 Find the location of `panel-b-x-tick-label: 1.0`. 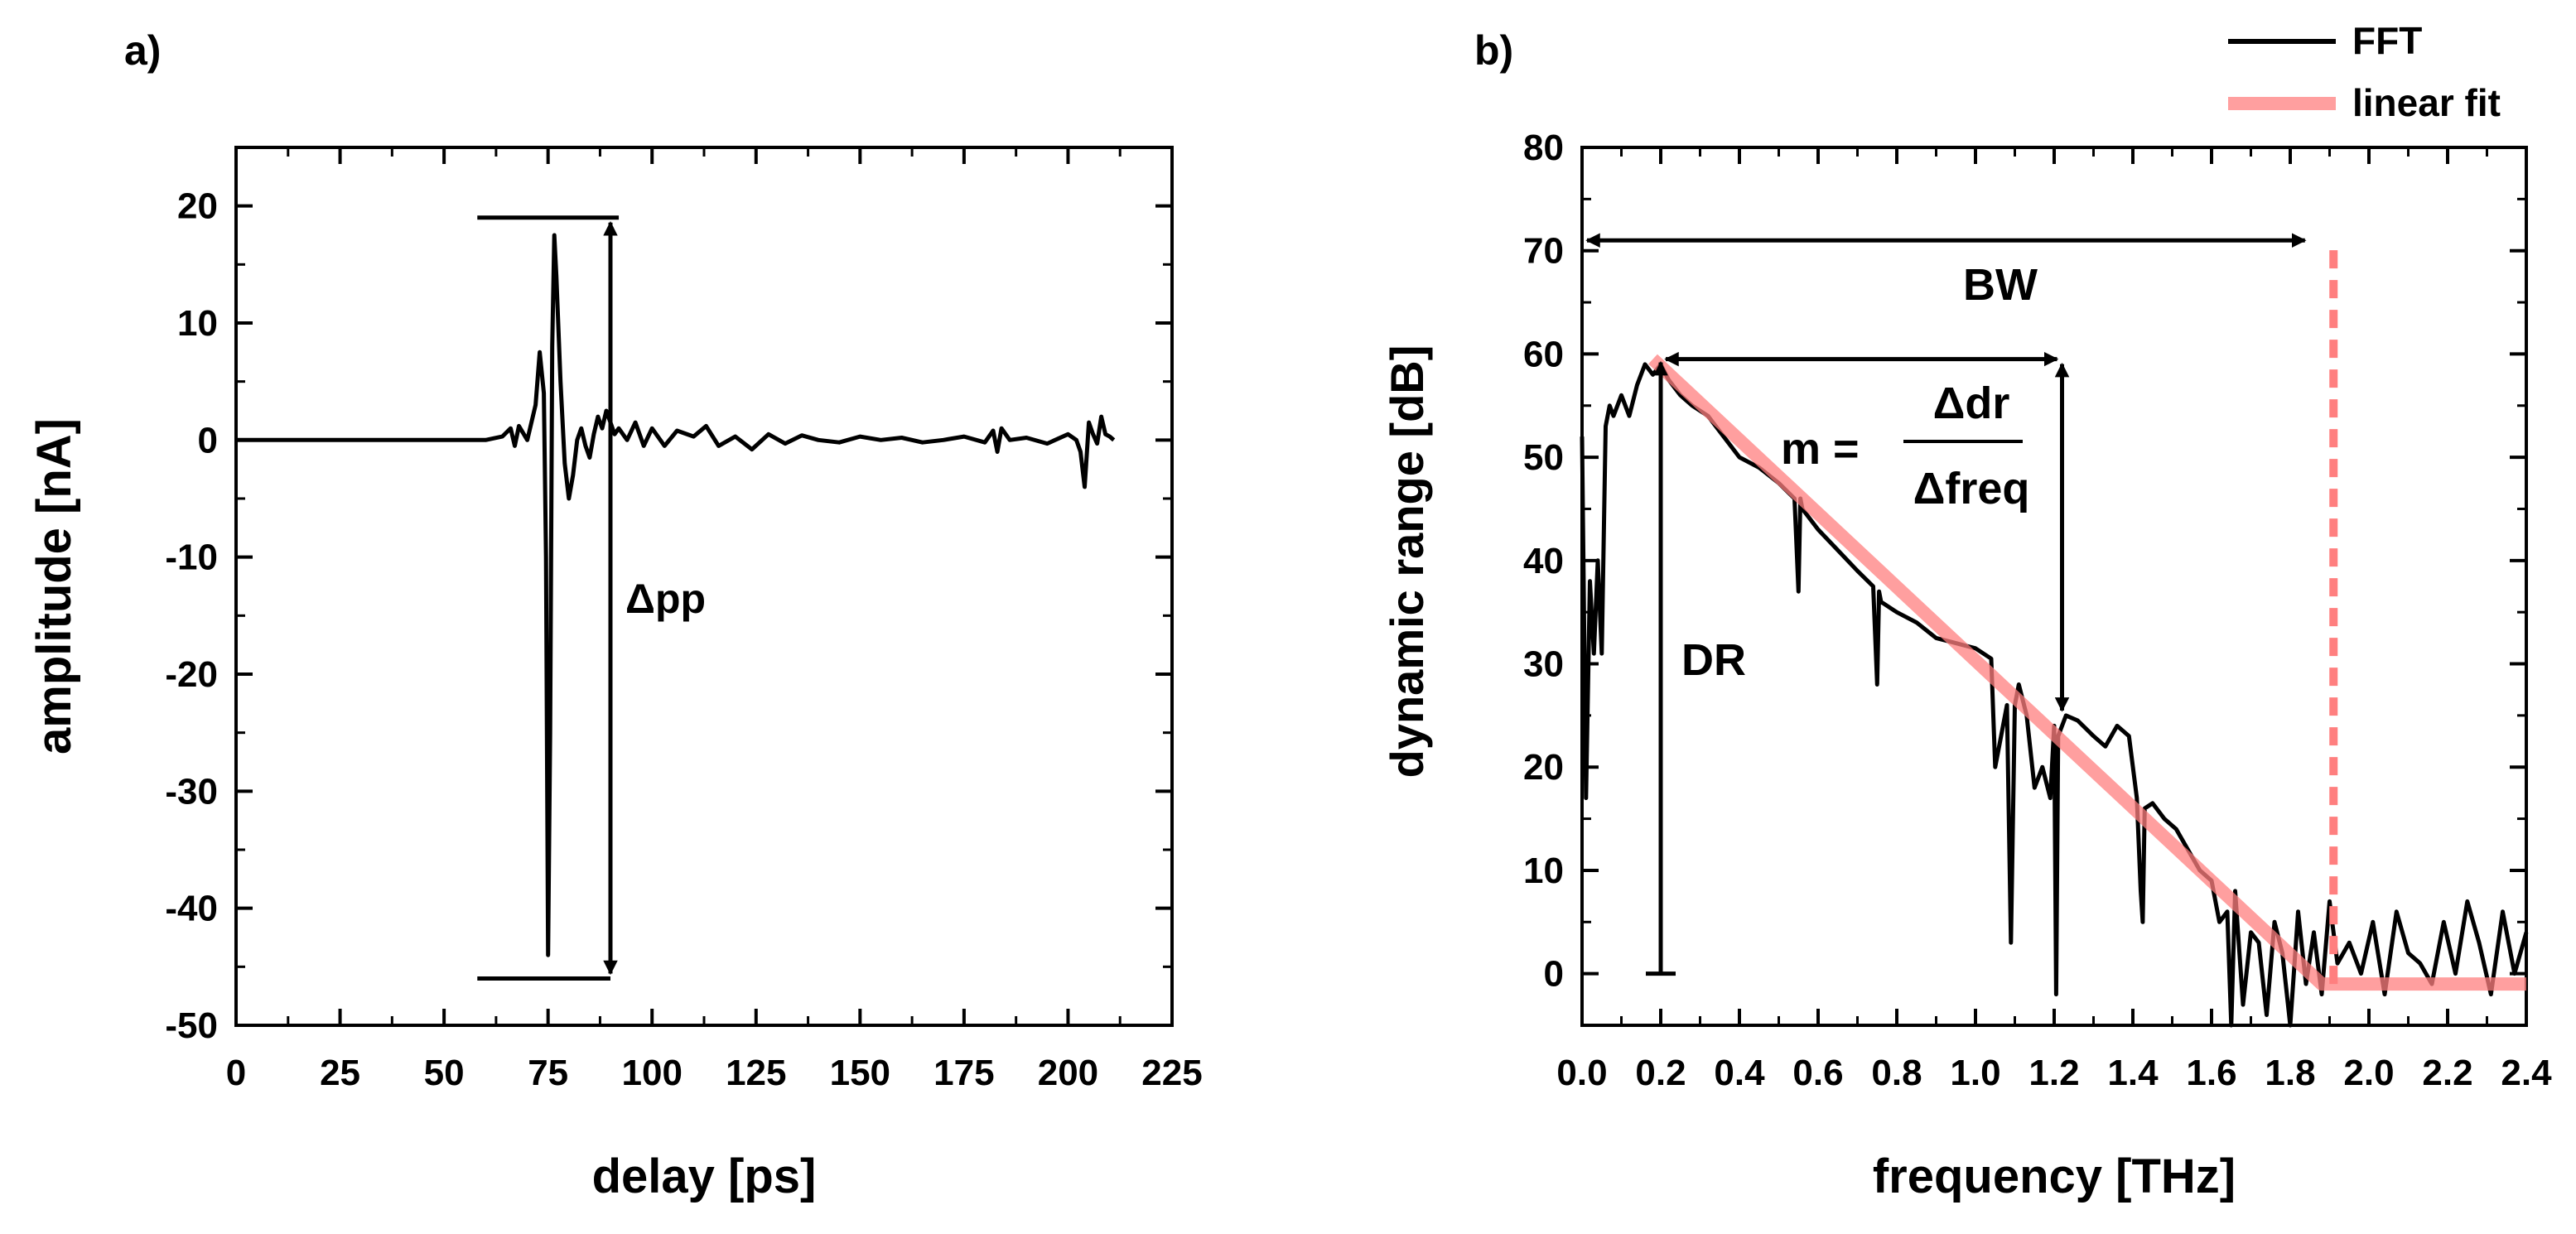

panel-b-x-tick-label: 1.0 is located at coordinates (1975, 1073).